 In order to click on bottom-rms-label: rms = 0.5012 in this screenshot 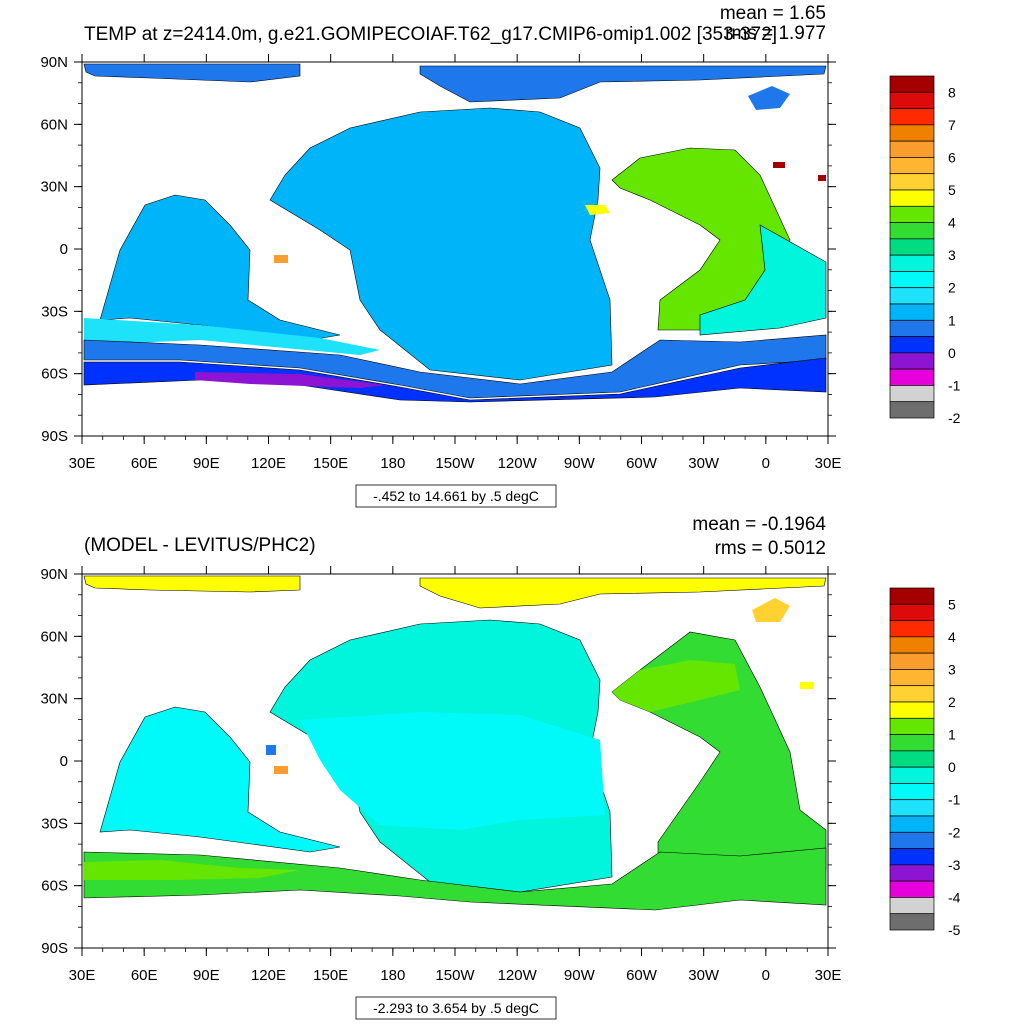, I will do `click(770, 548)`.